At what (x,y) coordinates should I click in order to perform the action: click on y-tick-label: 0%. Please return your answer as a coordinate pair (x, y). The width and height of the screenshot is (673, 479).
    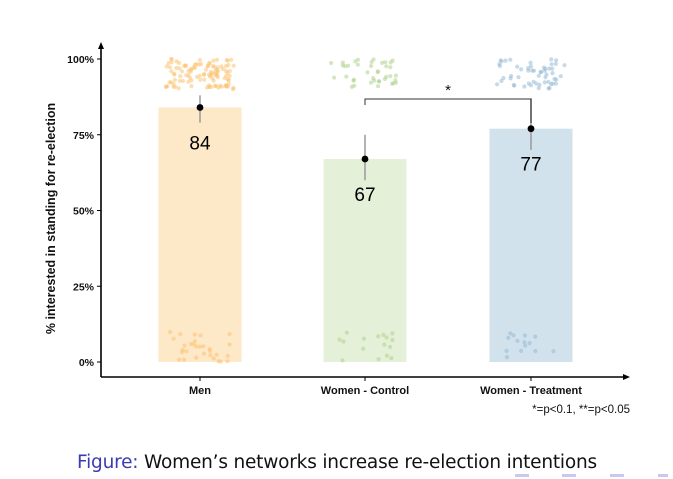
    Looking at the image, I should click on (87, 363).